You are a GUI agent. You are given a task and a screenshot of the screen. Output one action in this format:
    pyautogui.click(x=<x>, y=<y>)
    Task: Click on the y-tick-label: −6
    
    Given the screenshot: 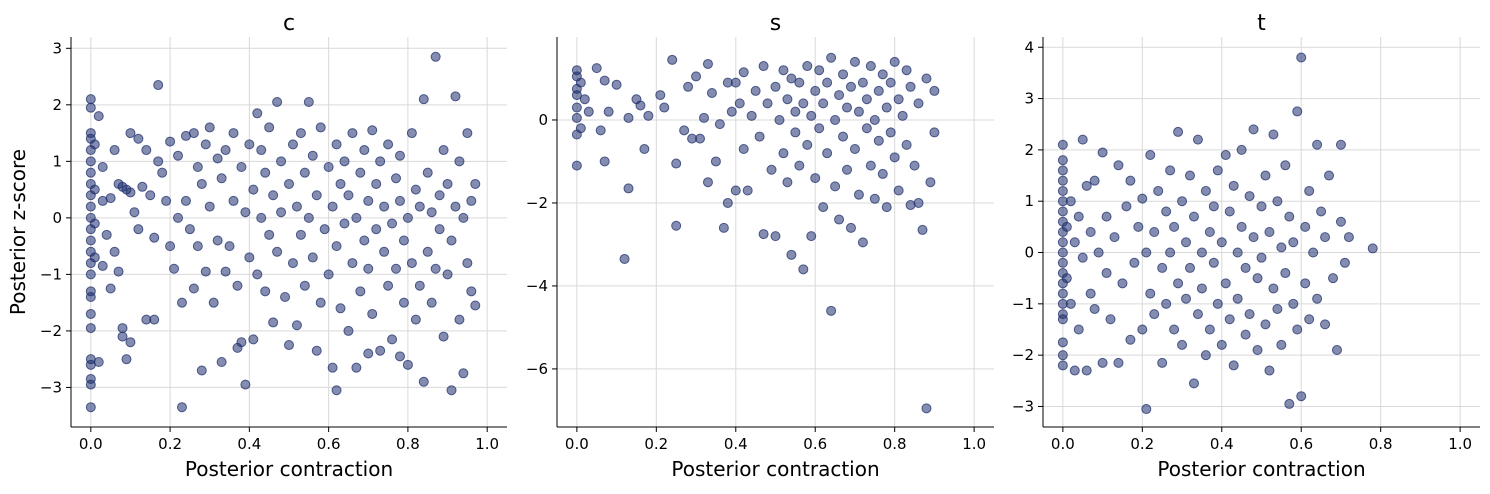 What is the action you would take?
    pyautogui.click(x=537, y=369)
    